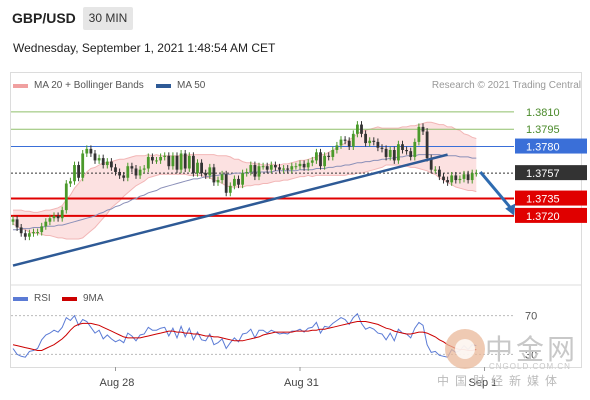  Describe the element at coordinates (244, 336) in the screenshot. I see `rsi-series-9ma` at that location.